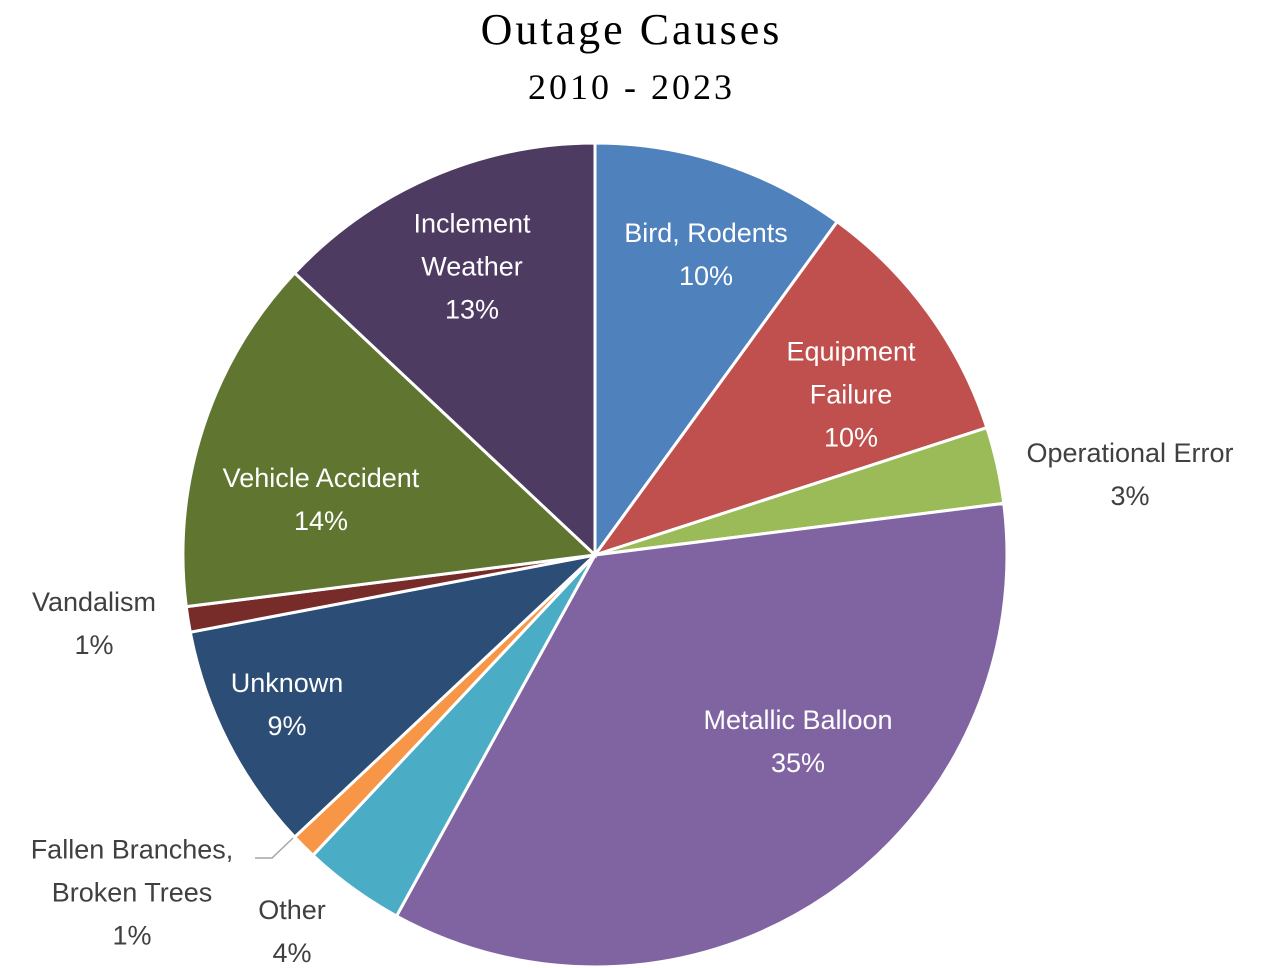 This screenshot has height=968, width=1263. Describe the element at coordinates (287, 683) in the screenshot. I see `category-label: Unknown` at that location.